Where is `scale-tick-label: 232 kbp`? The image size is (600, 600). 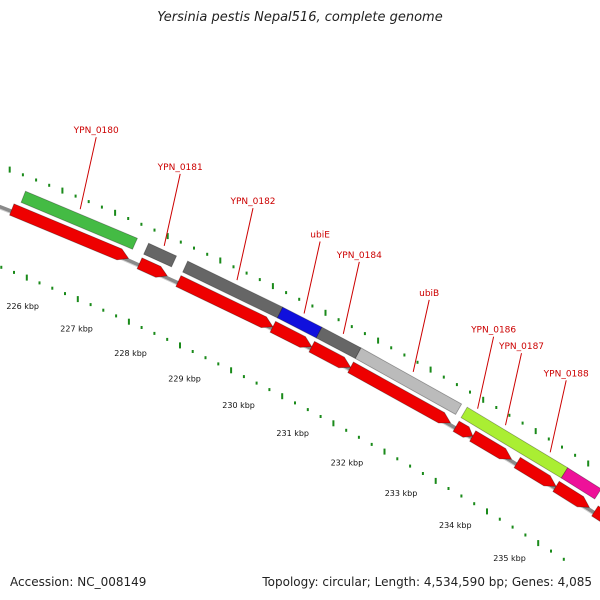 scale-tick-label: 232 kbp is located at coordinates (347, 463).